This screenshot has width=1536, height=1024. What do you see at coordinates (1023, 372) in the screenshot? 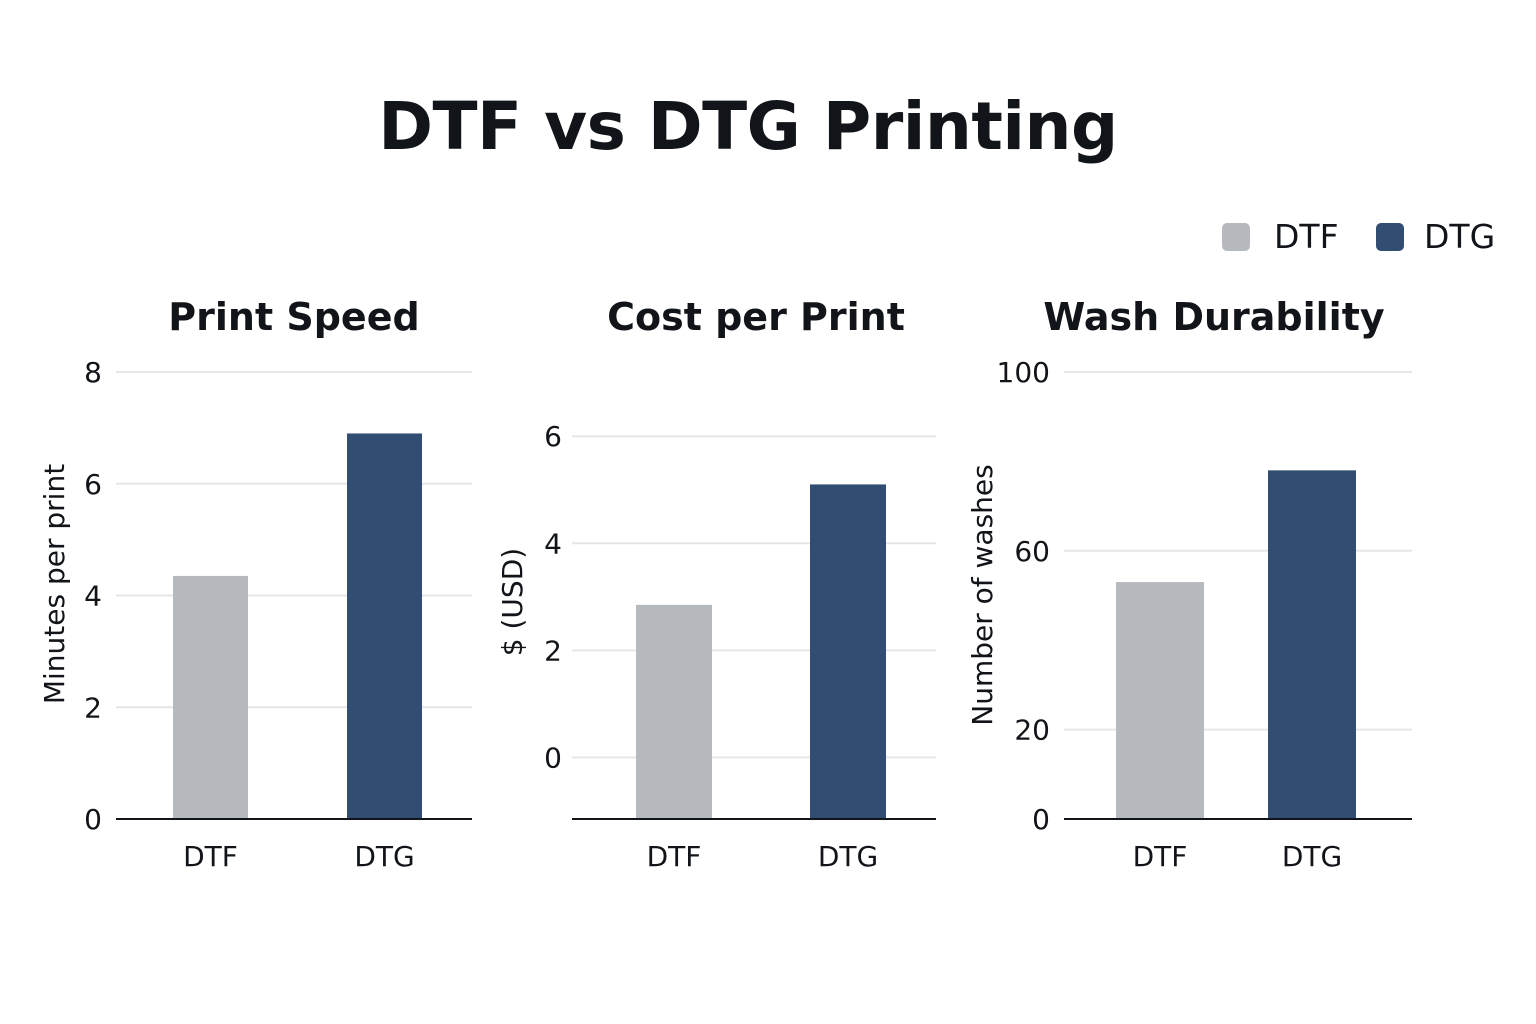
I see `y-tick-label-wash-durability-100: 100` at bounding box center [1023, 372].